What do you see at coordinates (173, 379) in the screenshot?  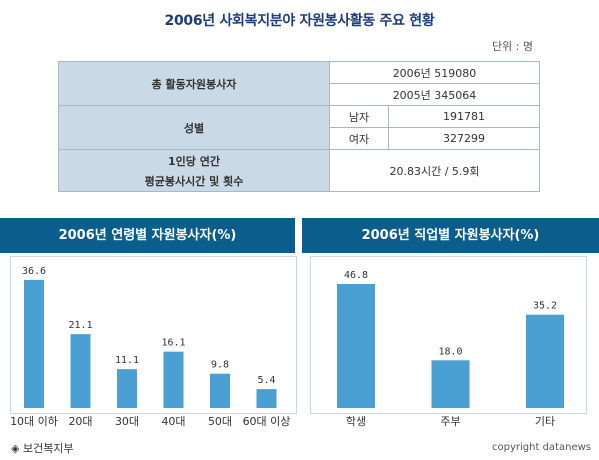 I see `bar-40대` at bounding box center [173, 379].